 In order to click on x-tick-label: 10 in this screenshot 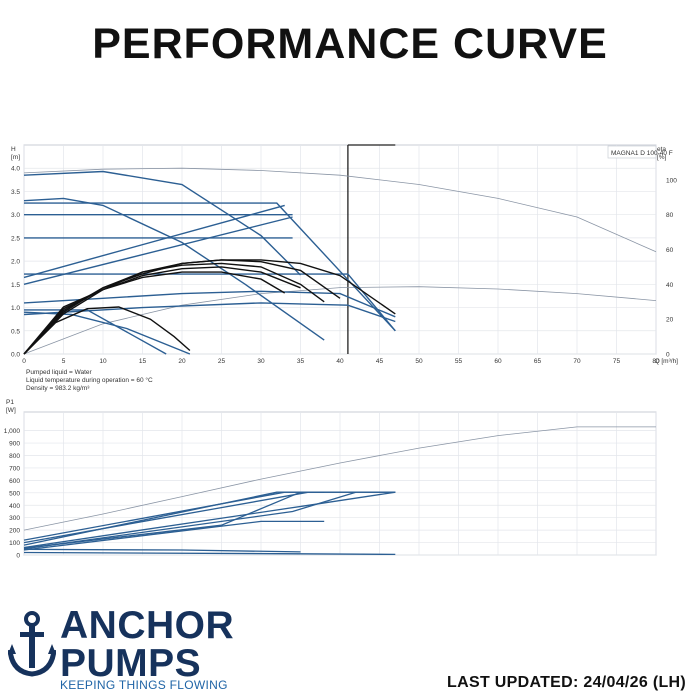, I will do `click(103, 361)`.